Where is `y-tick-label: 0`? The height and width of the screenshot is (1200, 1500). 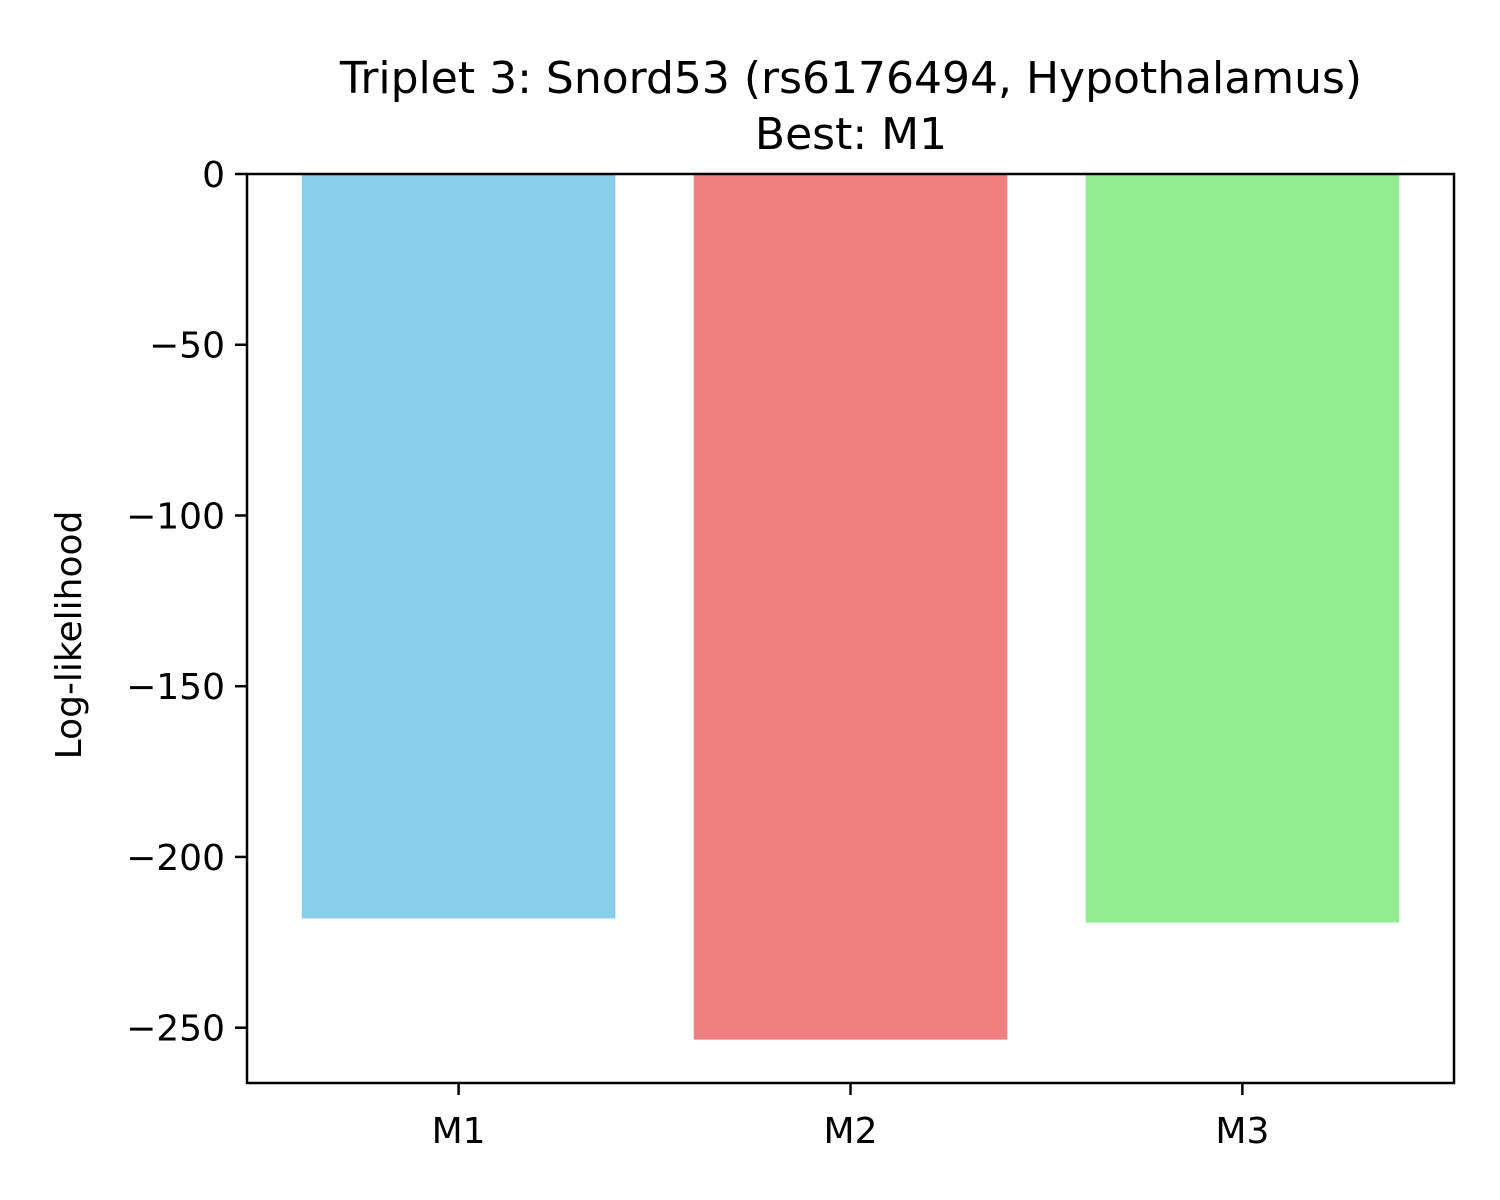 y-tick-label: 0 is located at coordinates (213, 175).